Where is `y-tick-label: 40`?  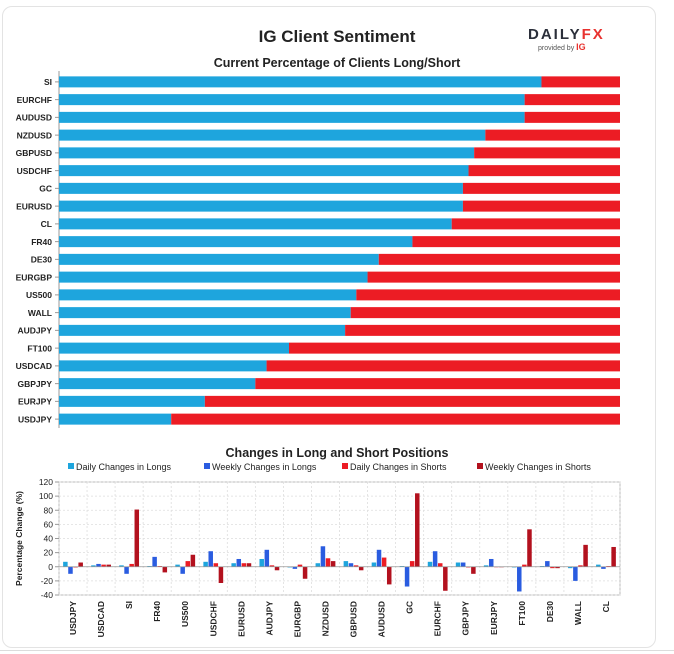
y-tick-label: 40 is located at coordinates (49, 539).